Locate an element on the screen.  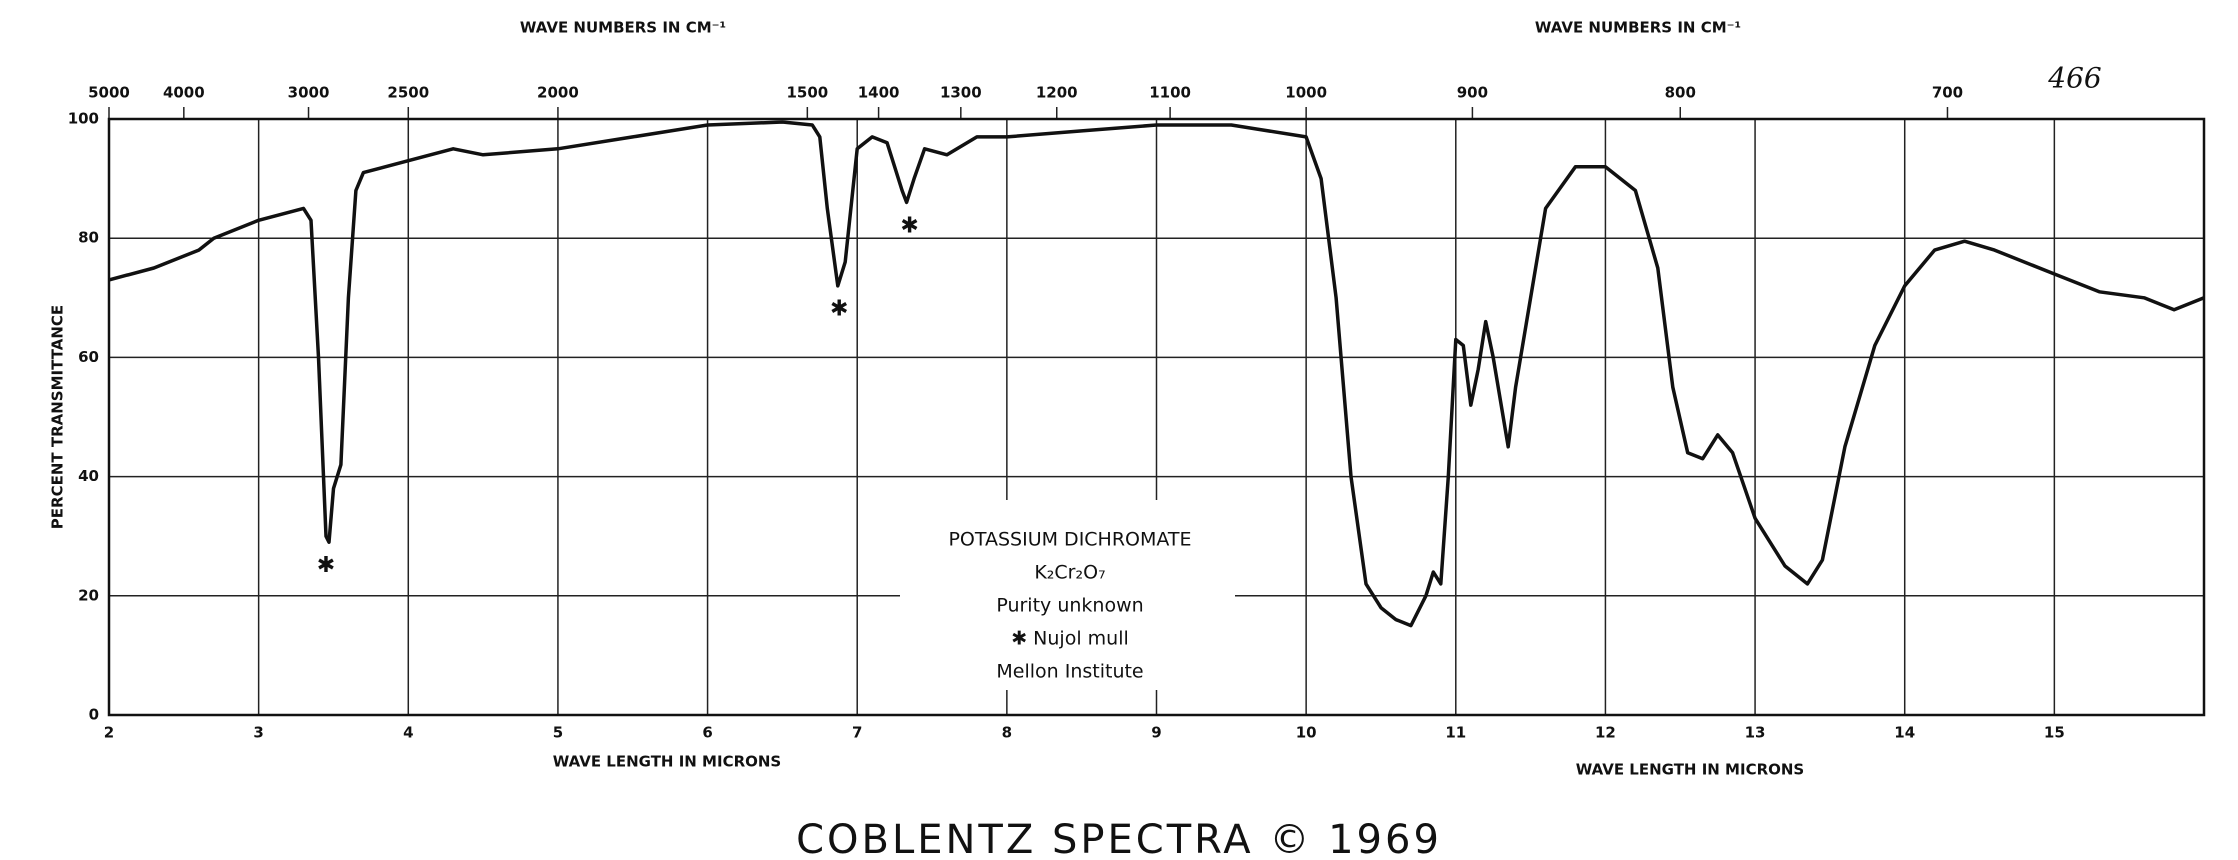
x-tick-label: 12 is located at coordinates (1605, 733).